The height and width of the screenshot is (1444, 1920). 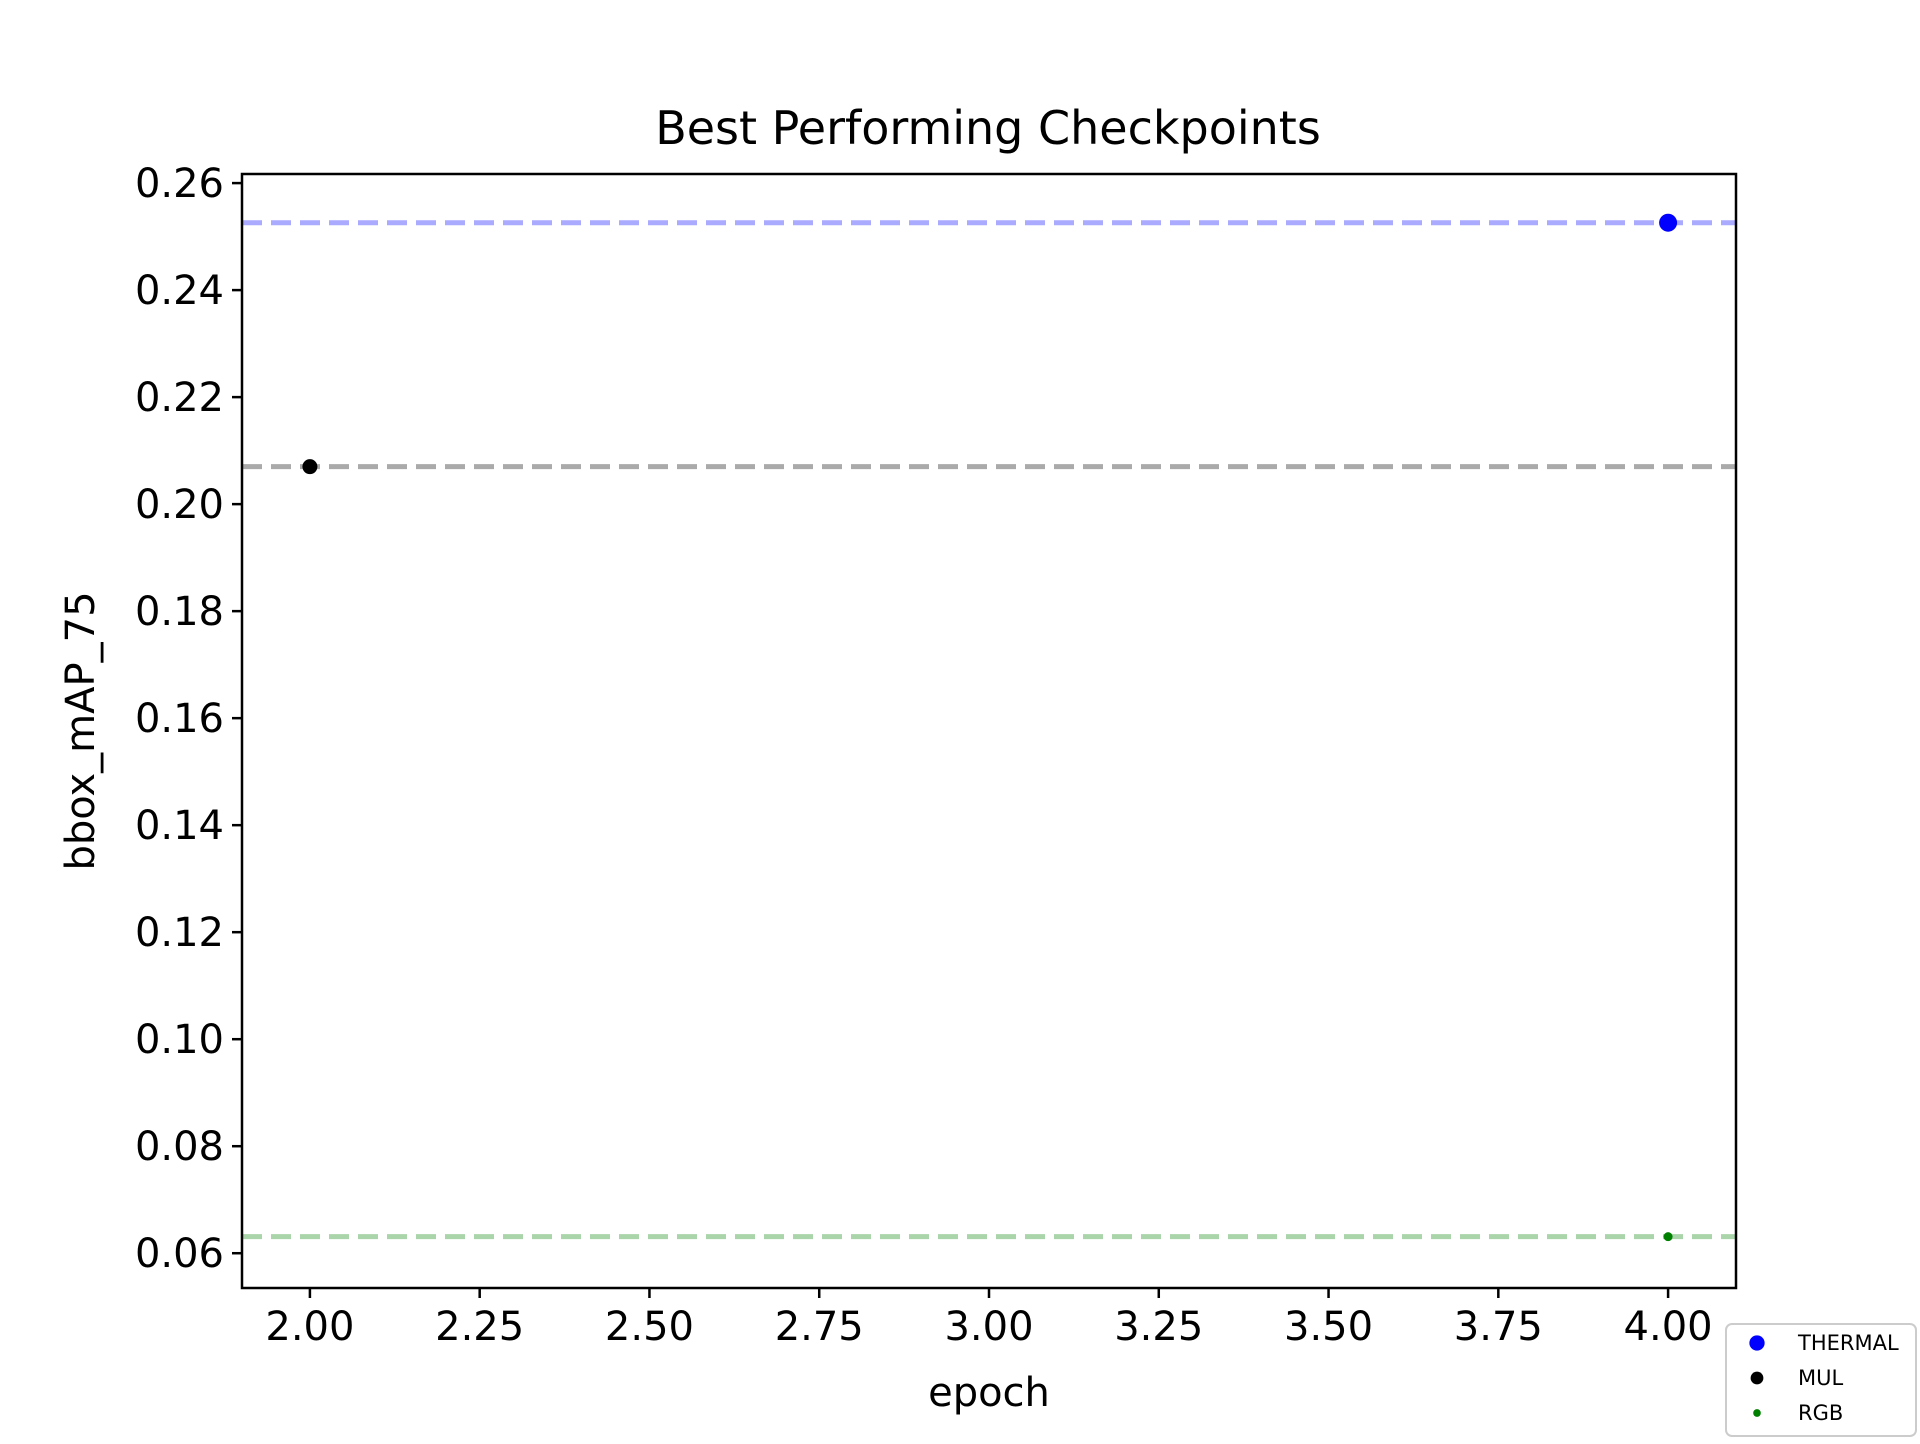 What do you see at coordinates (1158, 1327) in the screenshot?
I see `x-tick-label: 3.25` at bounding box center [1158, 1327].